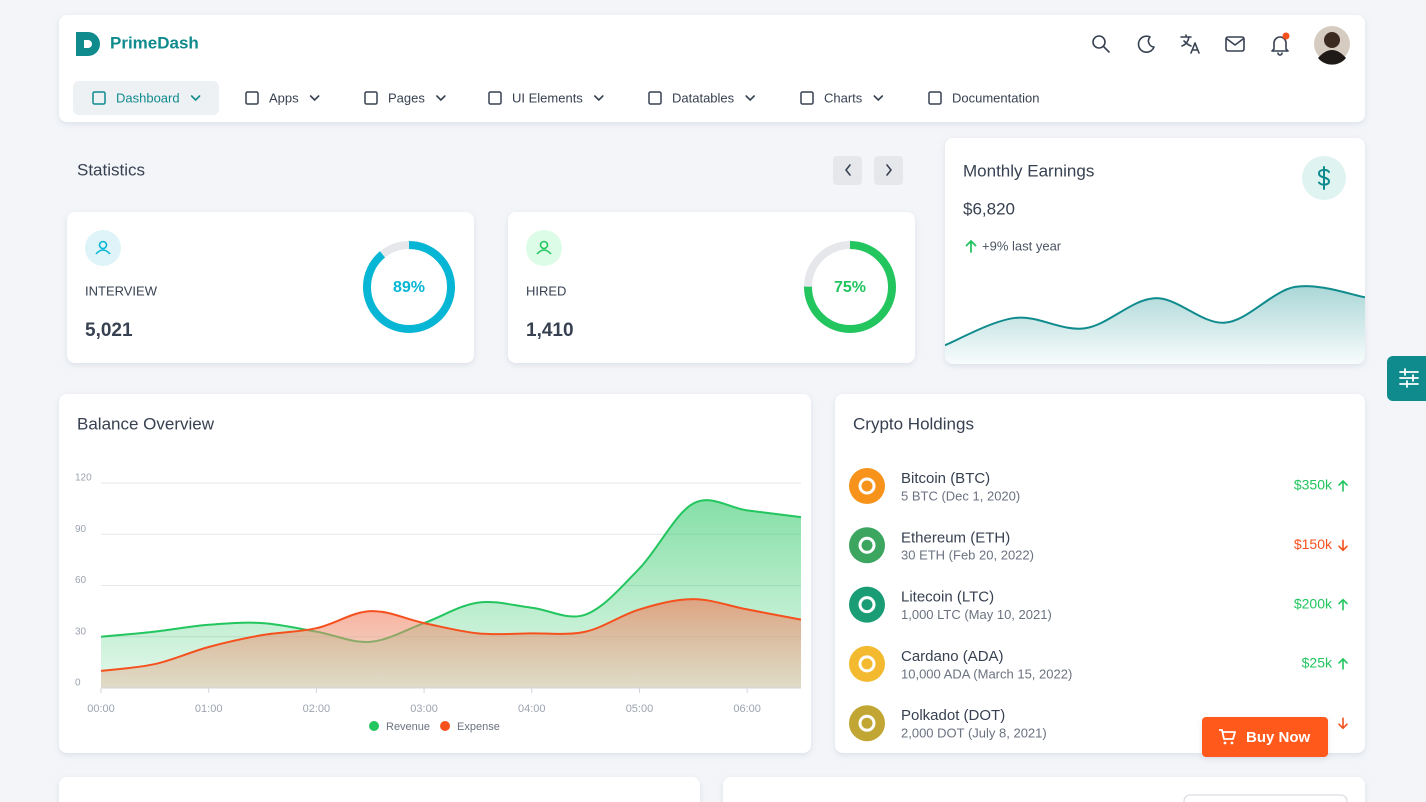 The image size is (1426, 802). What do you see at coordinates (154, 42) in the screenshot?
I see `brand: PrimeDash` at bounding box center [154, 42].